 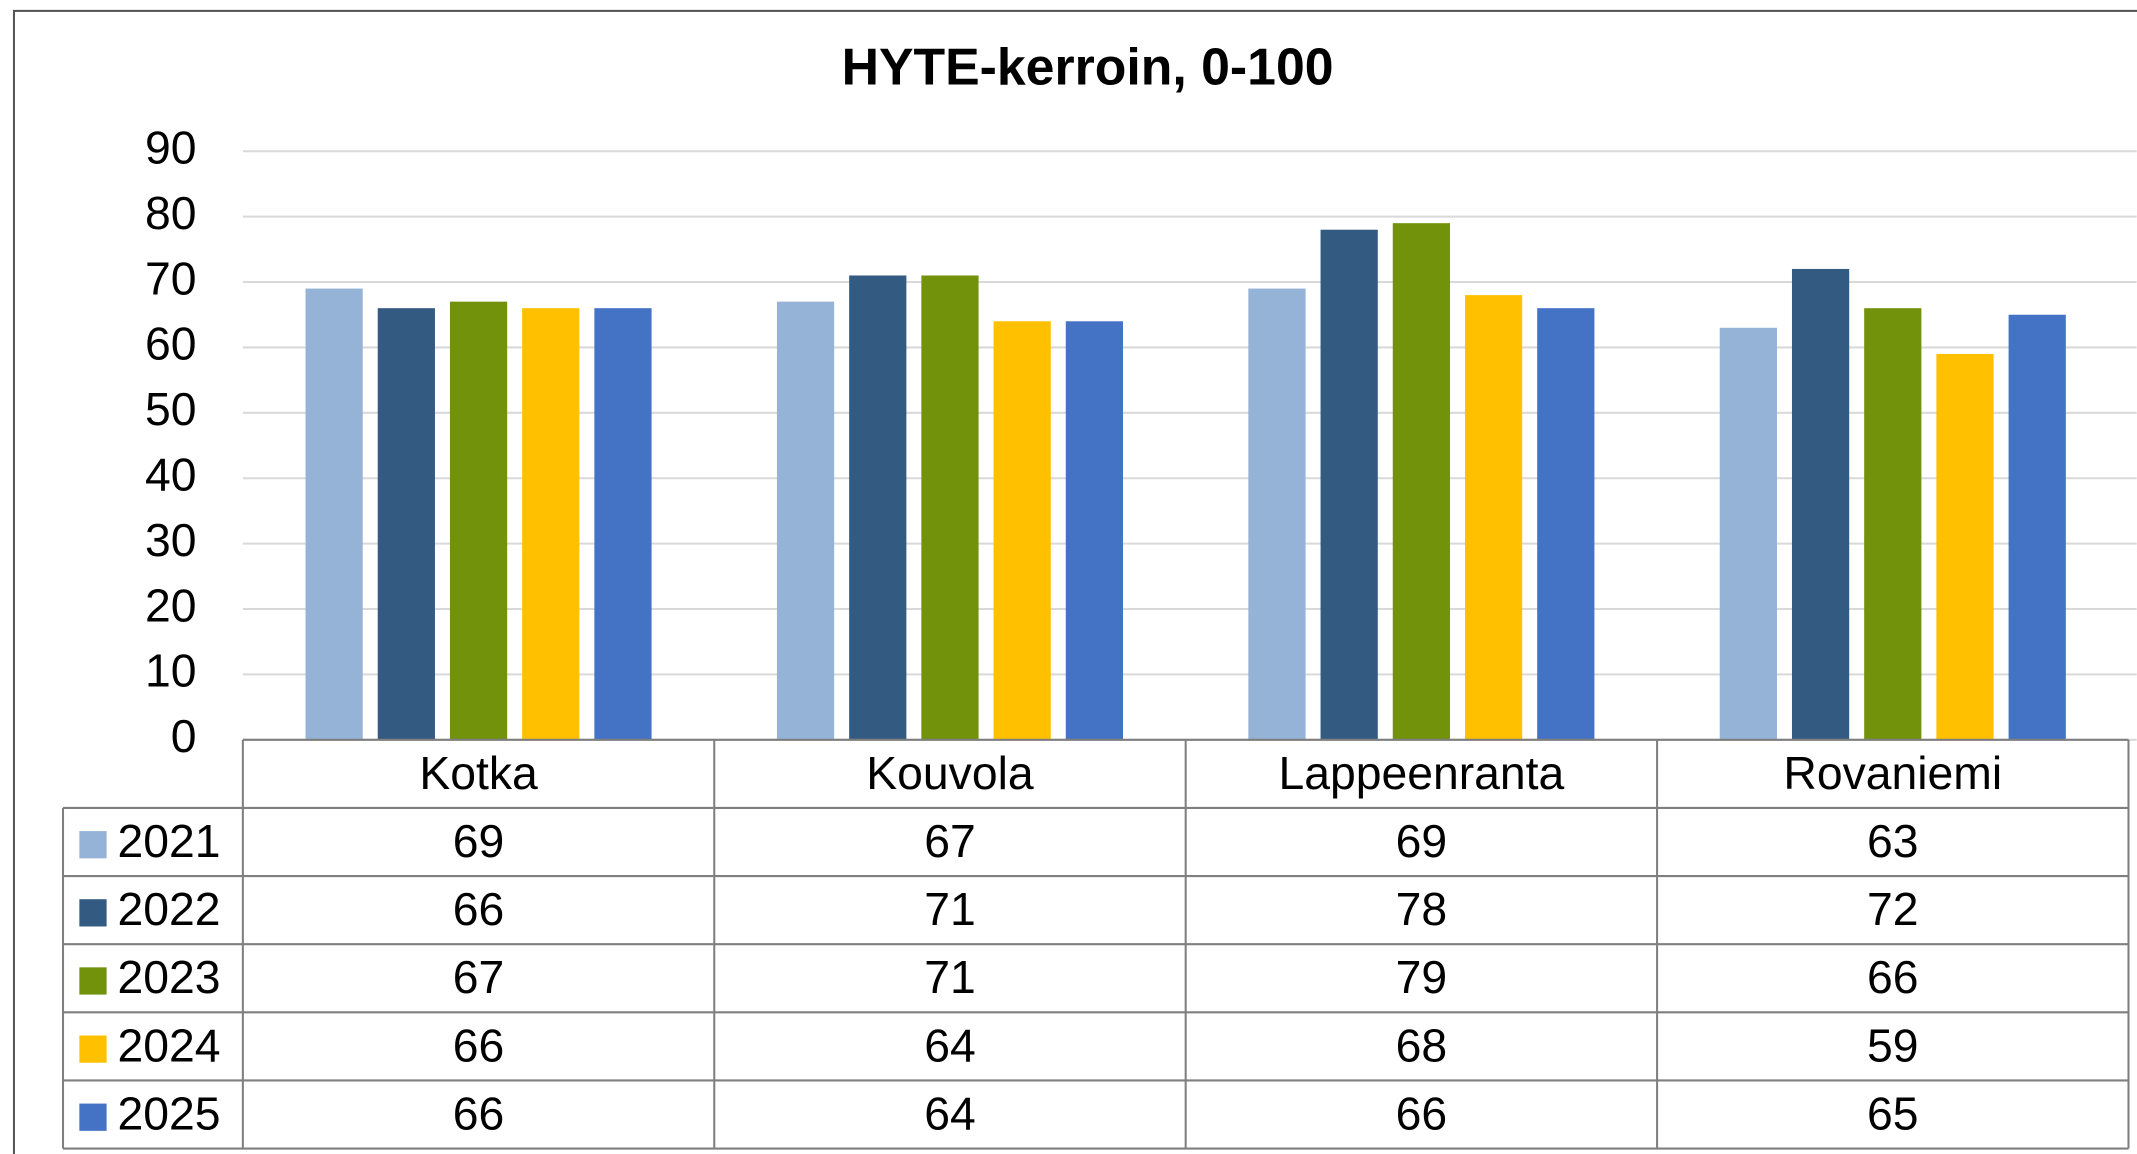 I want to click on x-tick-label: Kotka, so click(x=478, y=773).